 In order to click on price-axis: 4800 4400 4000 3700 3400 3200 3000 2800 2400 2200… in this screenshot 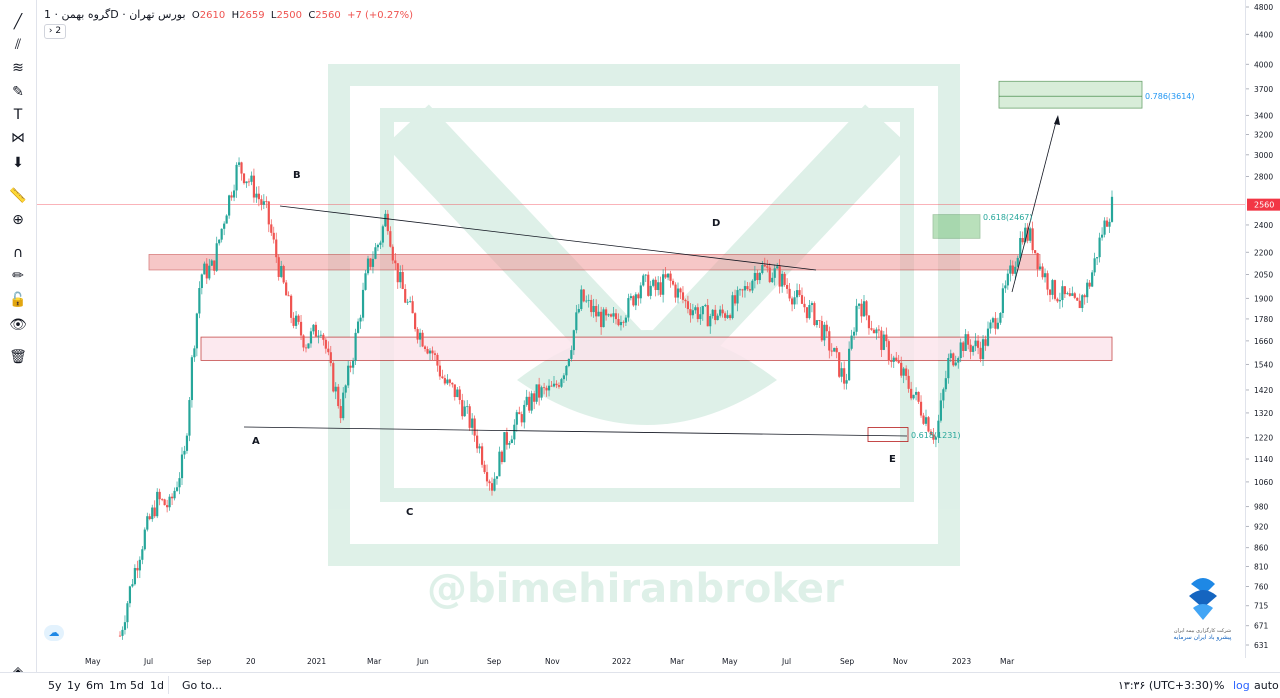, I will do `click(1262, 329)`.